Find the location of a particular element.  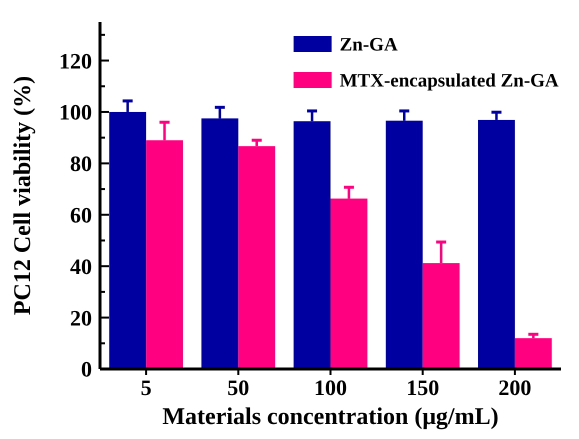

legend-label: Zn-GA is located at coordinates (369, 45).